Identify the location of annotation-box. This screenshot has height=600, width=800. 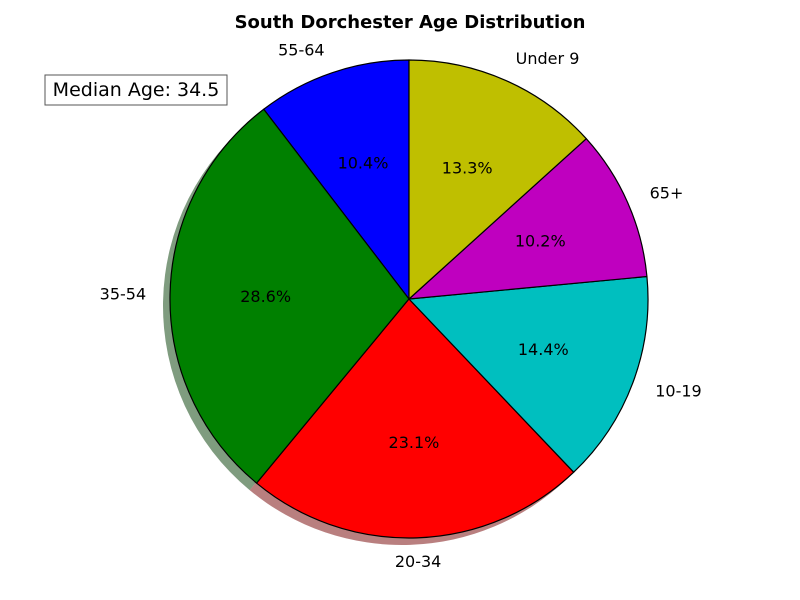
(136, 90).